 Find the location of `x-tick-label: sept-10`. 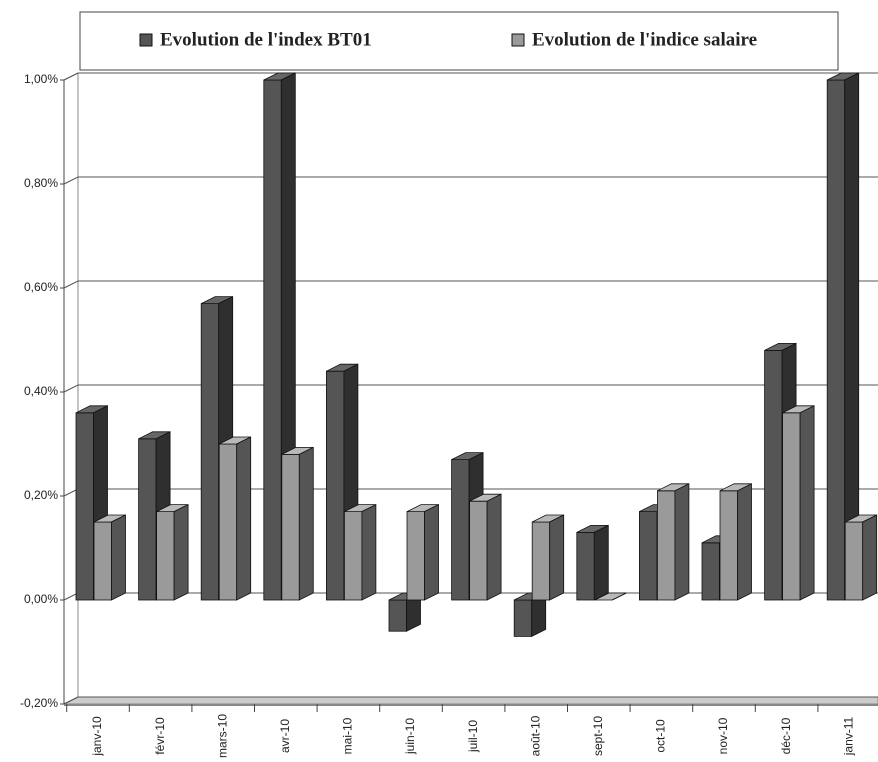

x-tick-label: sept-10 is located at coordinates (598, 736).